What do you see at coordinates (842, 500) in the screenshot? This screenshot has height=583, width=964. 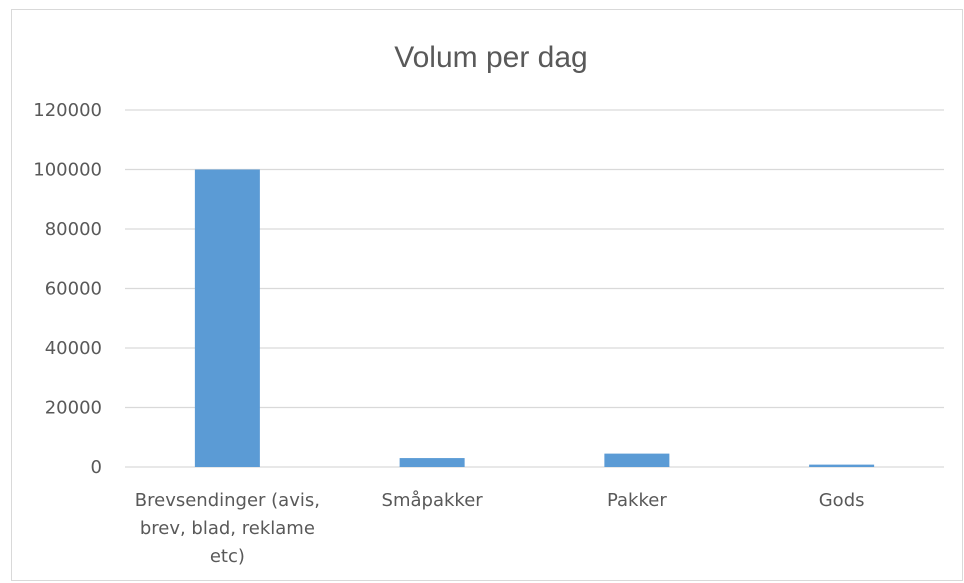 I see `x-category-label: Gods` at bounding box center [842, 500].